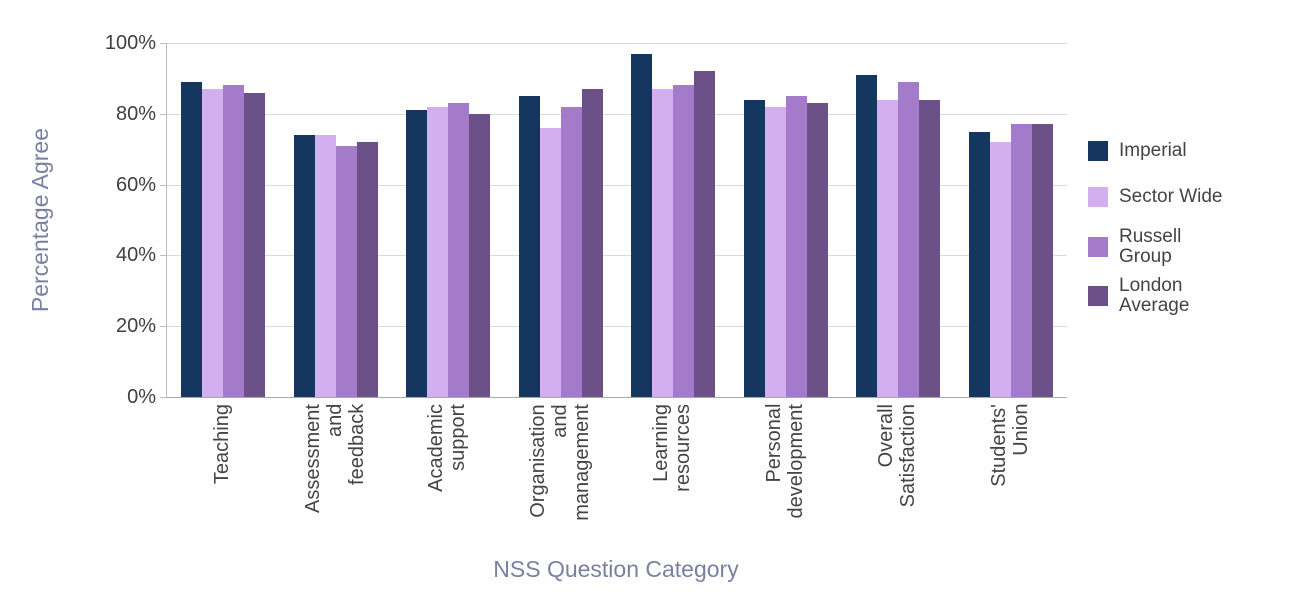 The height and width of the screenshot is (612, 1294). I want to click on category-label-wrap: Students' Union, so click(1010, 482).